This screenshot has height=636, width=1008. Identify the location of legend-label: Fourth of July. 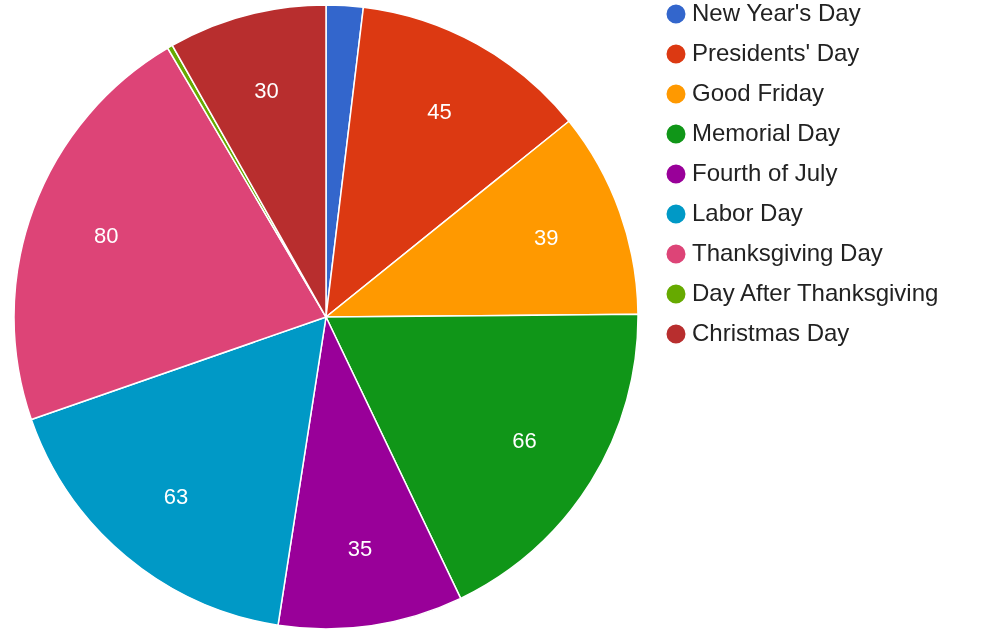
(765, 172).